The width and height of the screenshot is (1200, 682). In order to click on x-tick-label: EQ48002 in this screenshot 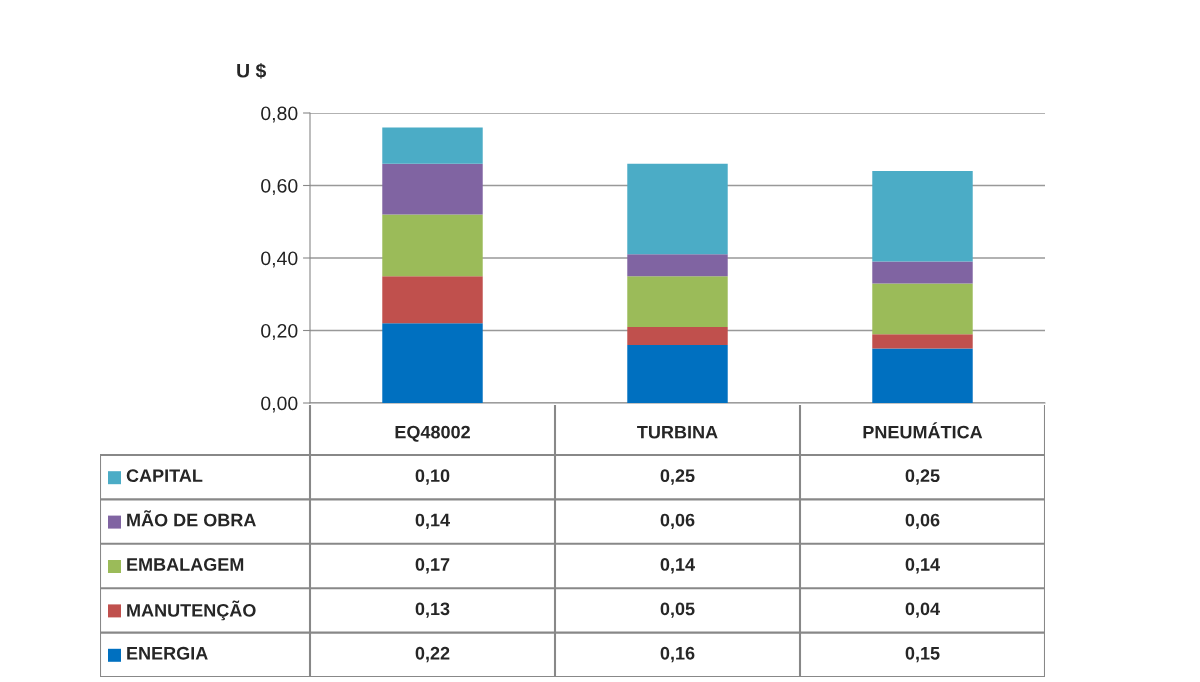, I will do `click(432, 433)`.